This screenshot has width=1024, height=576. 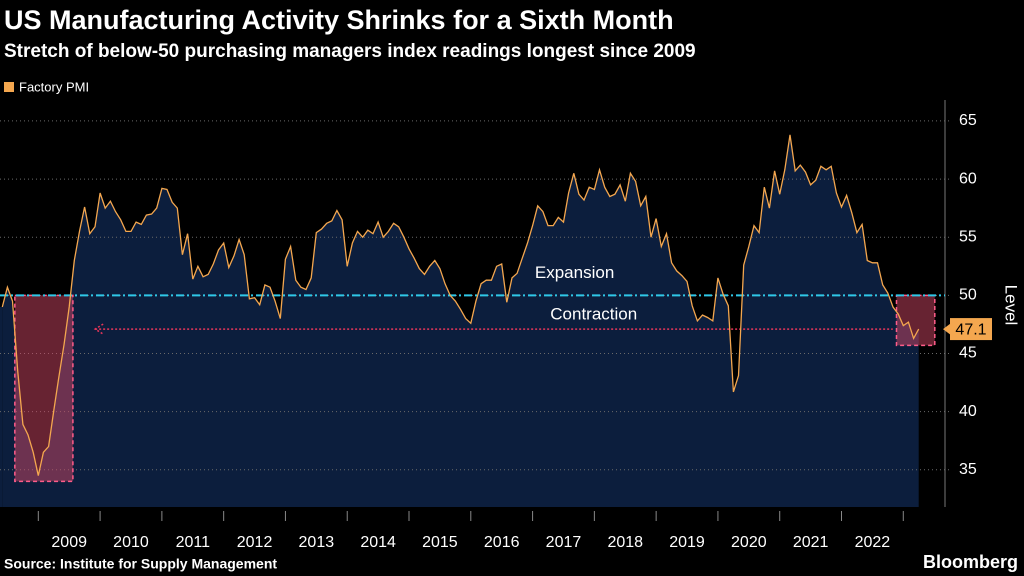 I want to click on x-tick-label: 2011, so click(x=193, y=542).